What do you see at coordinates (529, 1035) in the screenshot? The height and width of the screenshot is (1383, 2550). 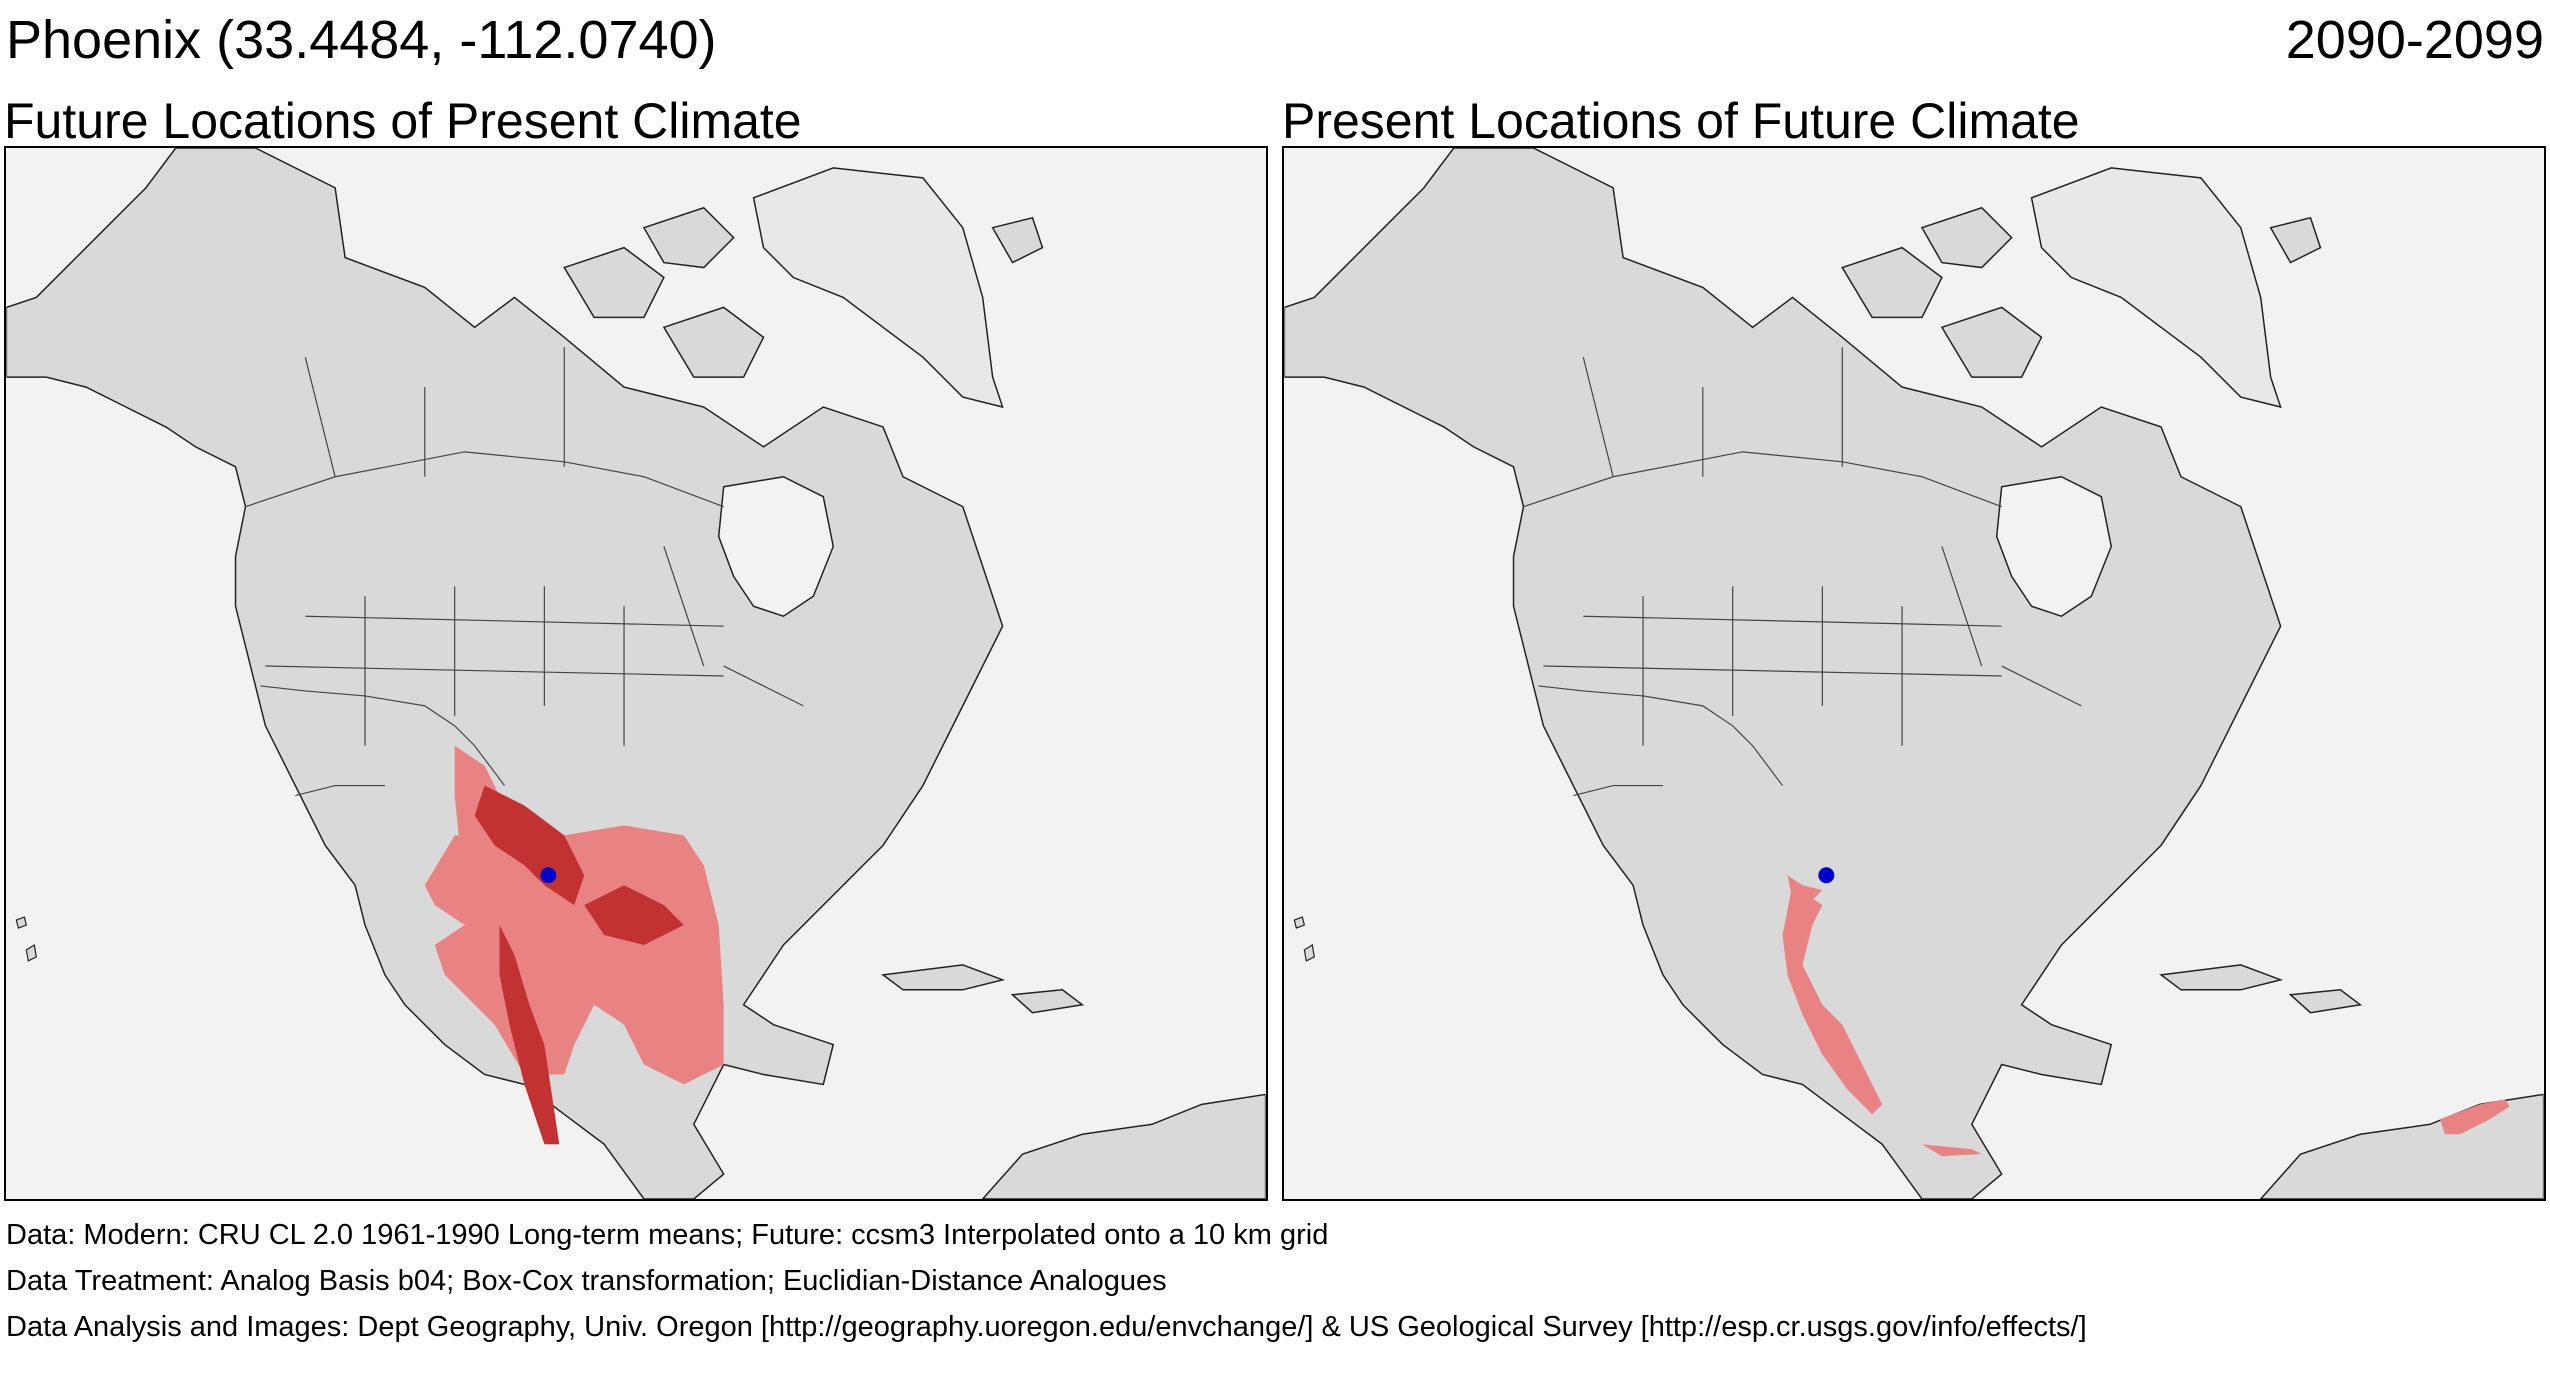 I see `analog-region-baja` at bounding box center [529, 1035].